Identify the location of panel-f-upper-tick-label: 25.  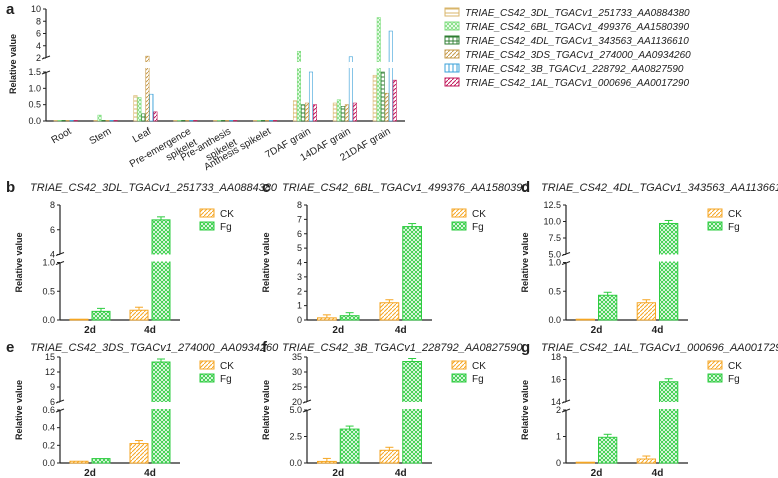
(297, 387).